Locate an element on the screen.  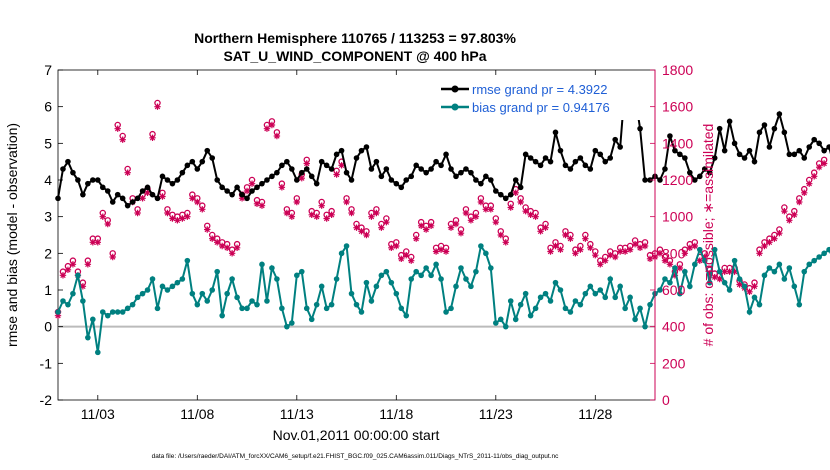
chart-title-line2: SAT_U_WIND_COMPONENT @ 400 hPa is located at coordinates (354, 56).